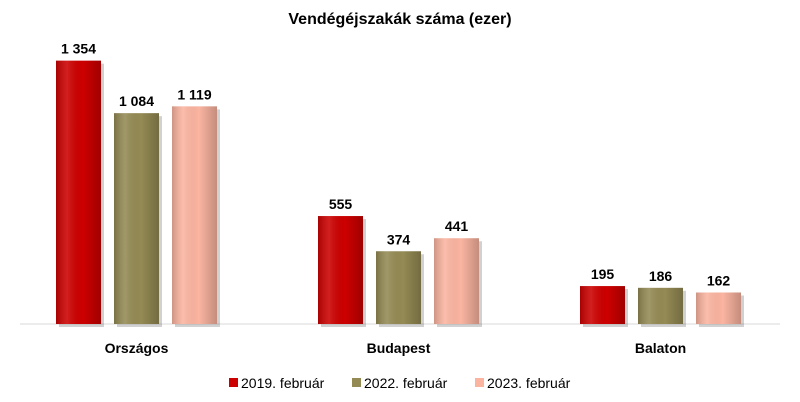  I want to click on data-label: 1 119, so click(194, 94).